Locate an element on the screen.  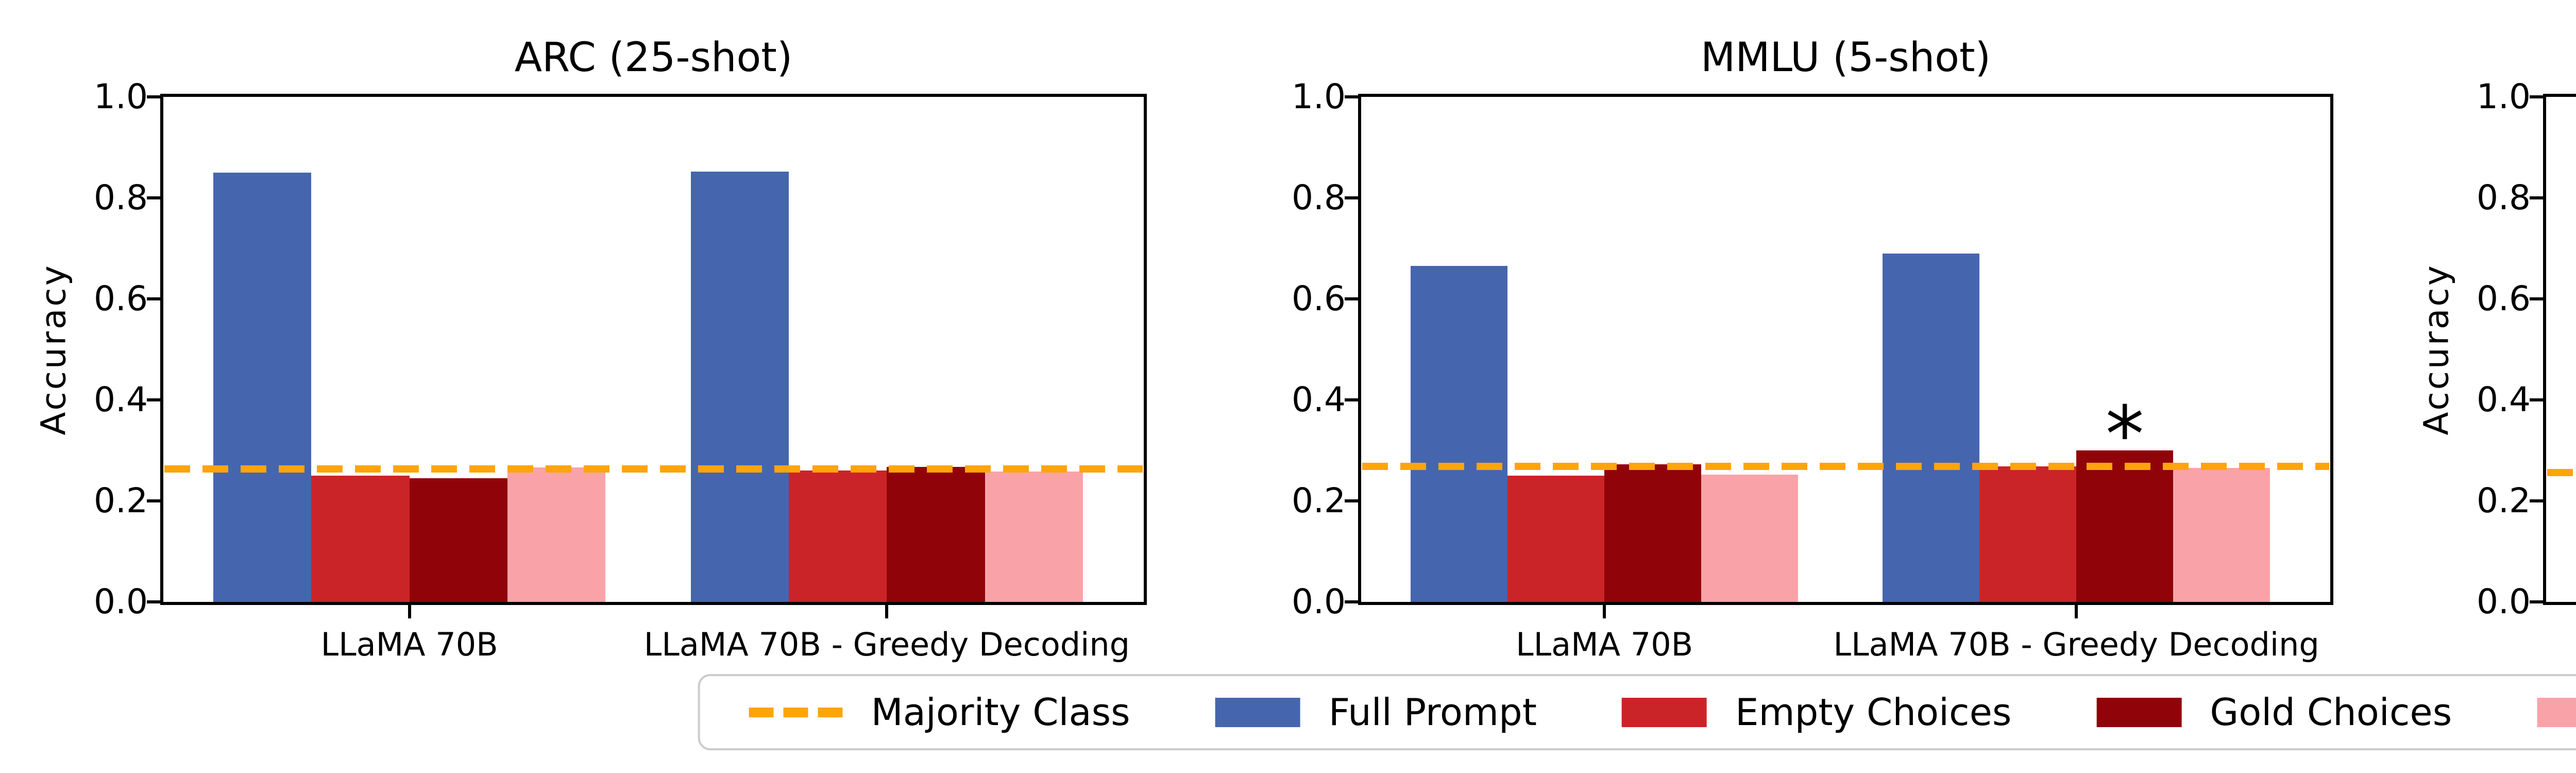
plot-area-spines is located at coordinates (2559, 349).